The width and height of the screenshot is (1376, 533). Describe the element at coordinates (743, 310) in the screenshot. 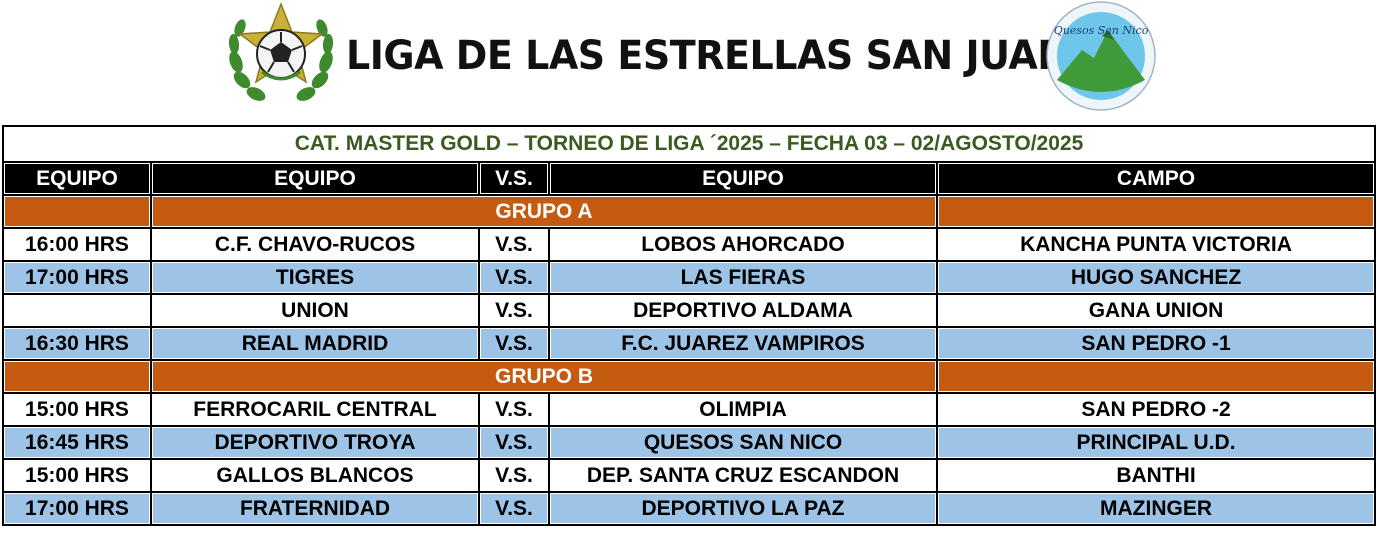

I see `match-away-team: DEPORTIVO ALDAMA` at that location.